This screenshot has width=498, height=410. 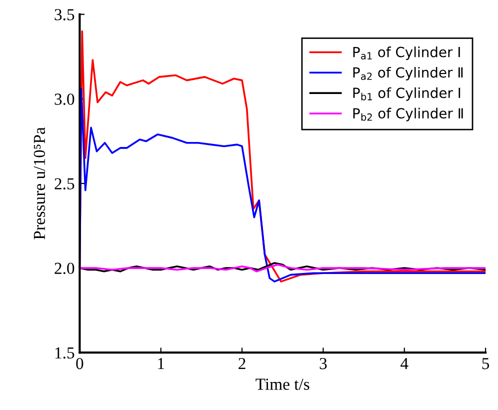 I want to click on x-tick-label: 4, so click(x=404, y=364).